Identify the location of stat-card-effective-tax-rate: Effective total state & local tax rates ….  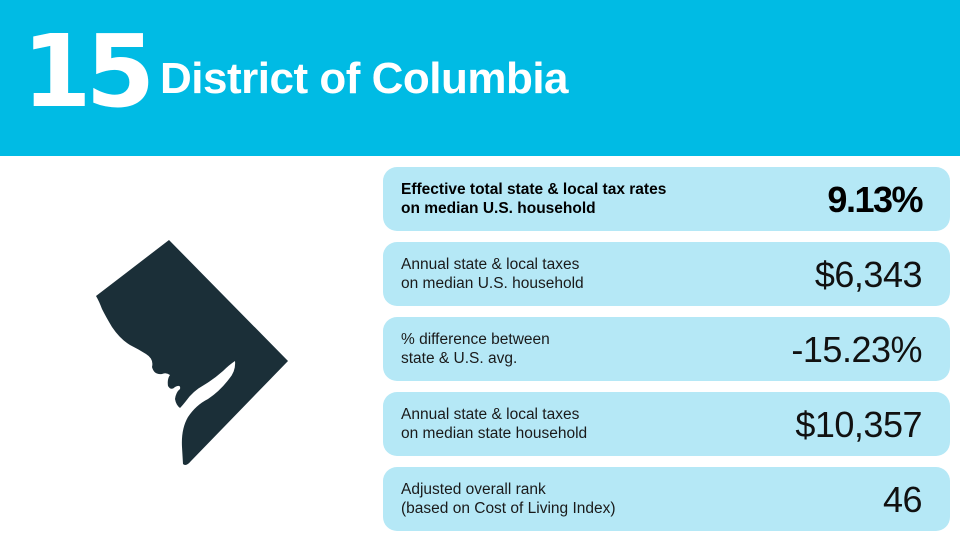
(666, 199).